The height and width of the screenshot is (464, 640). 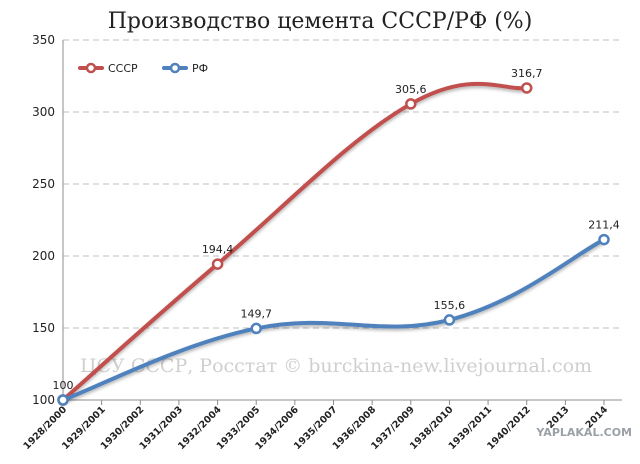 What do you see at coordinates (43, 112) in the screenshot?
I see `y-tick-label: 300` at bounding box center [43, 112].